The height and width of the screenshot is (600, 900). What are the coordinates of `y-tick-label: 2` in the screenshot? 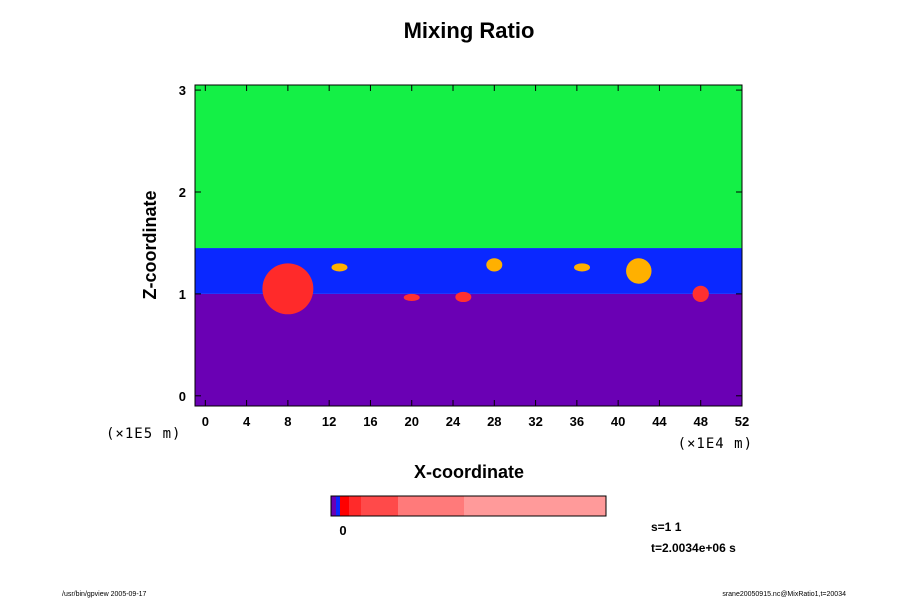 It's located at (182, 192).